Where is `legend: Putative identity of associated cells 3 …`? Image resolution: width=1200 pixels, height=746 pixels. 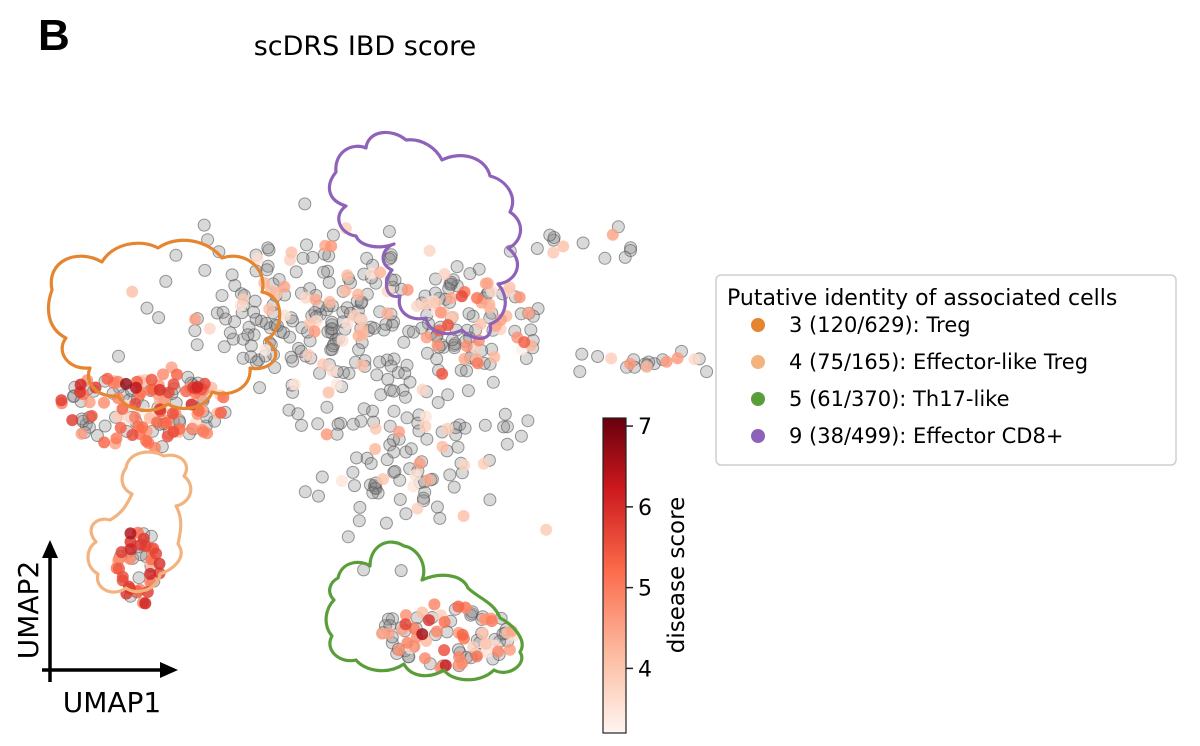
legend: Putative identity of associated cells 3 … is located at coordinates (946, 370).